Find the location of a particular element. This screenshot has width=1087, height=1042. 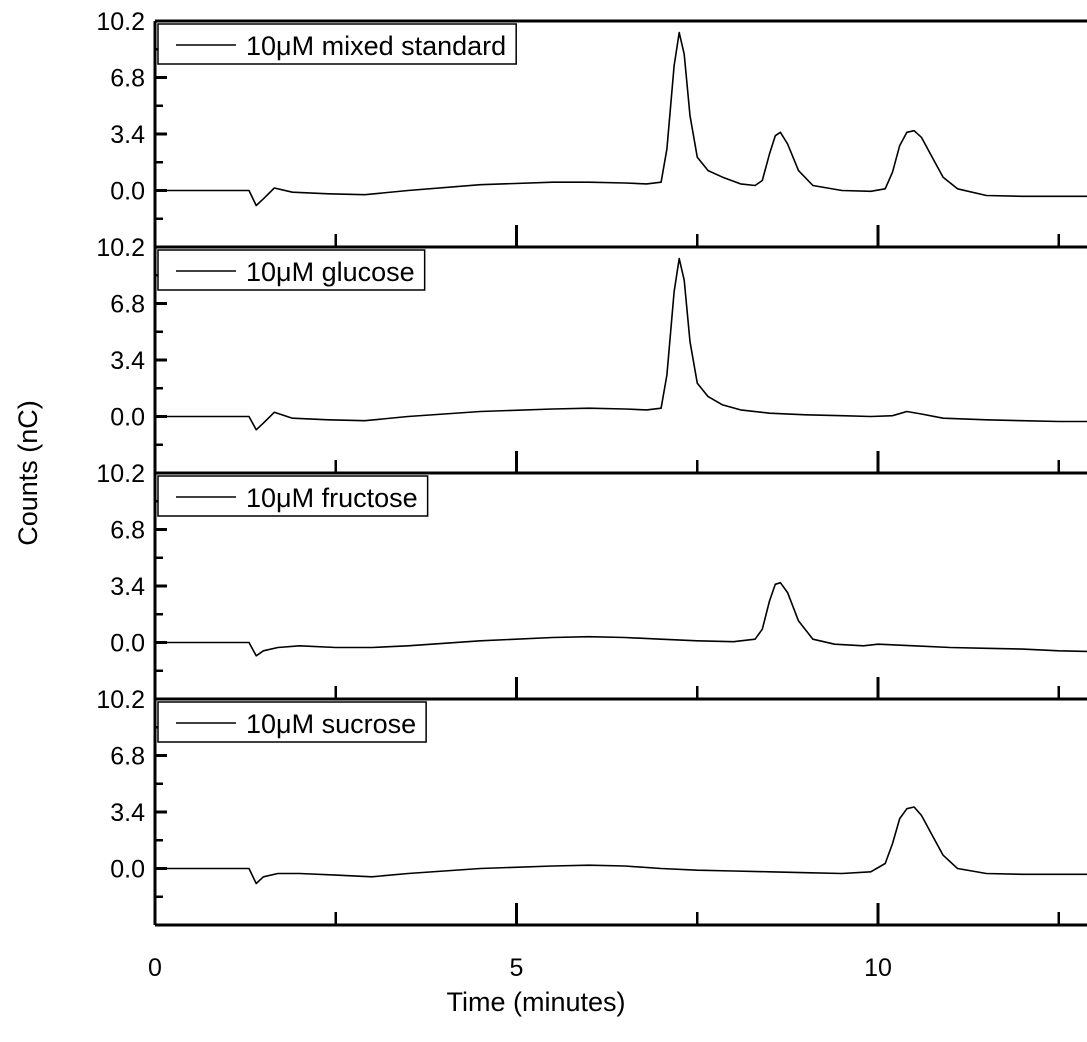

y-tick-label-3: 6.8 is located at coordinates (127, 531).